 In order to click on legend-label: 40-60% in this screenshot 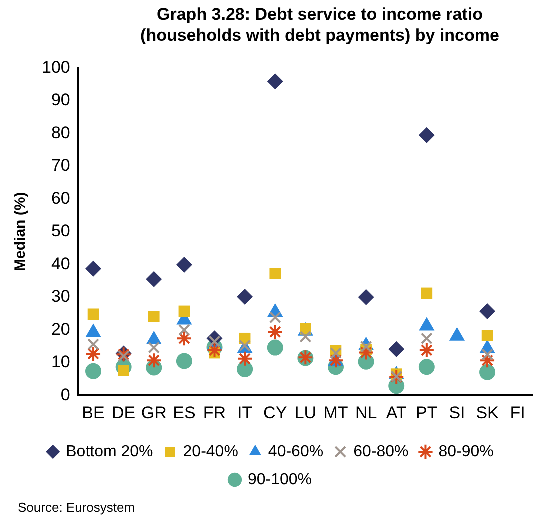, I will do `click(296, 451)`.